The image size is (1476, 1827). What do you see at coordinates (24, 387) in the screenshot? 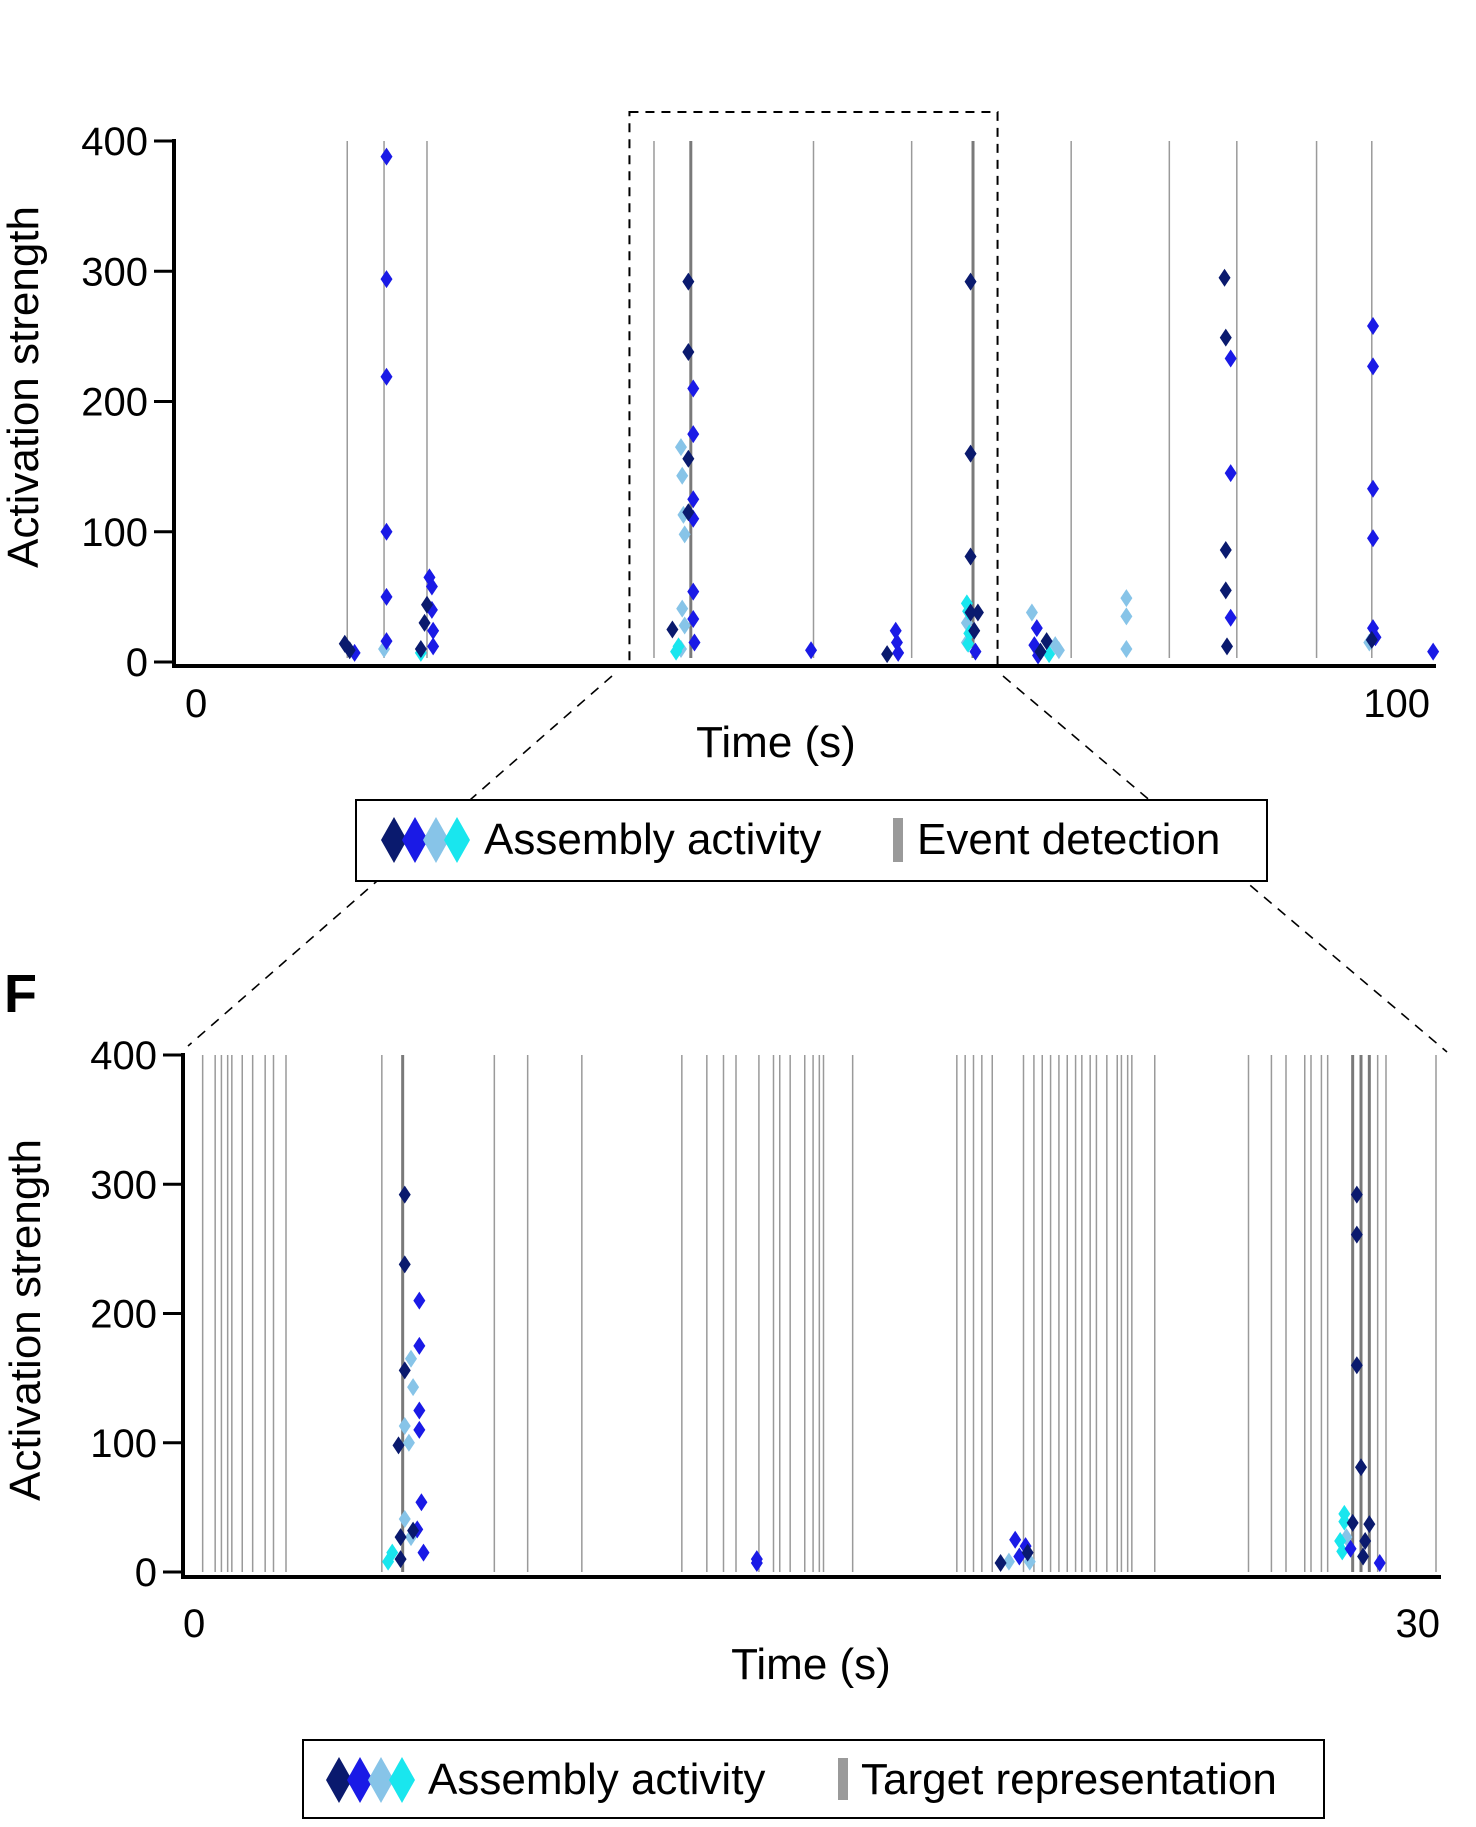
I see `overview-y-axis-title: Activation strength` at bounding box center [24, 387].